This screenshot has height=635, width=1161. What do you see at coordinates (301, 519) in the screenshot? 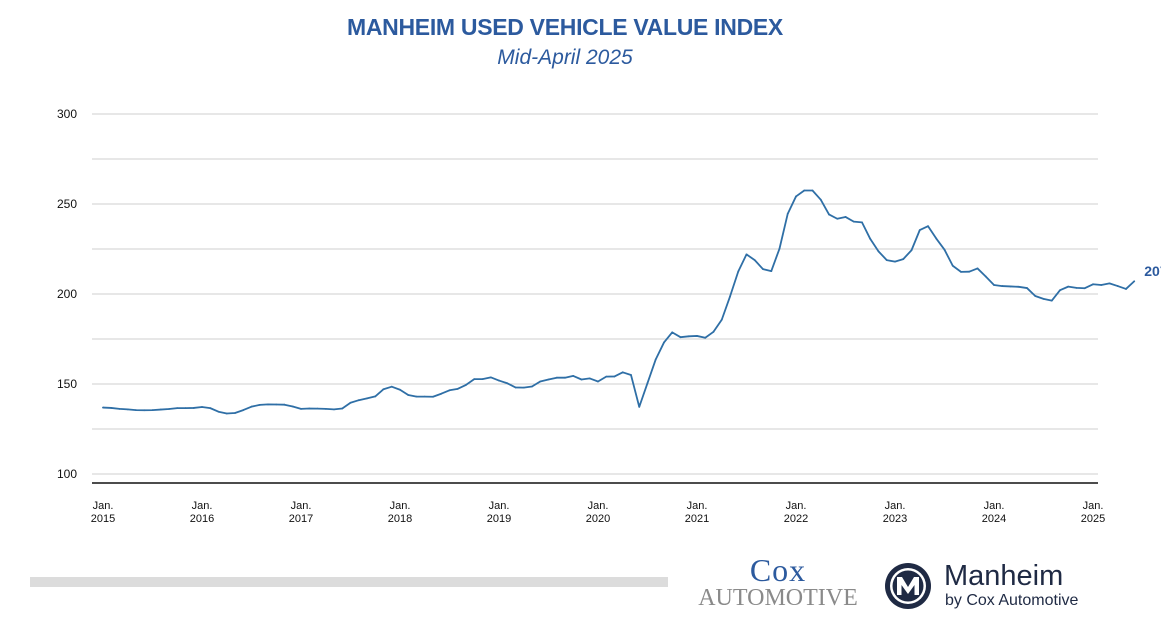
I see `x-tick-year: 2017` at bounding box center [301, 519].